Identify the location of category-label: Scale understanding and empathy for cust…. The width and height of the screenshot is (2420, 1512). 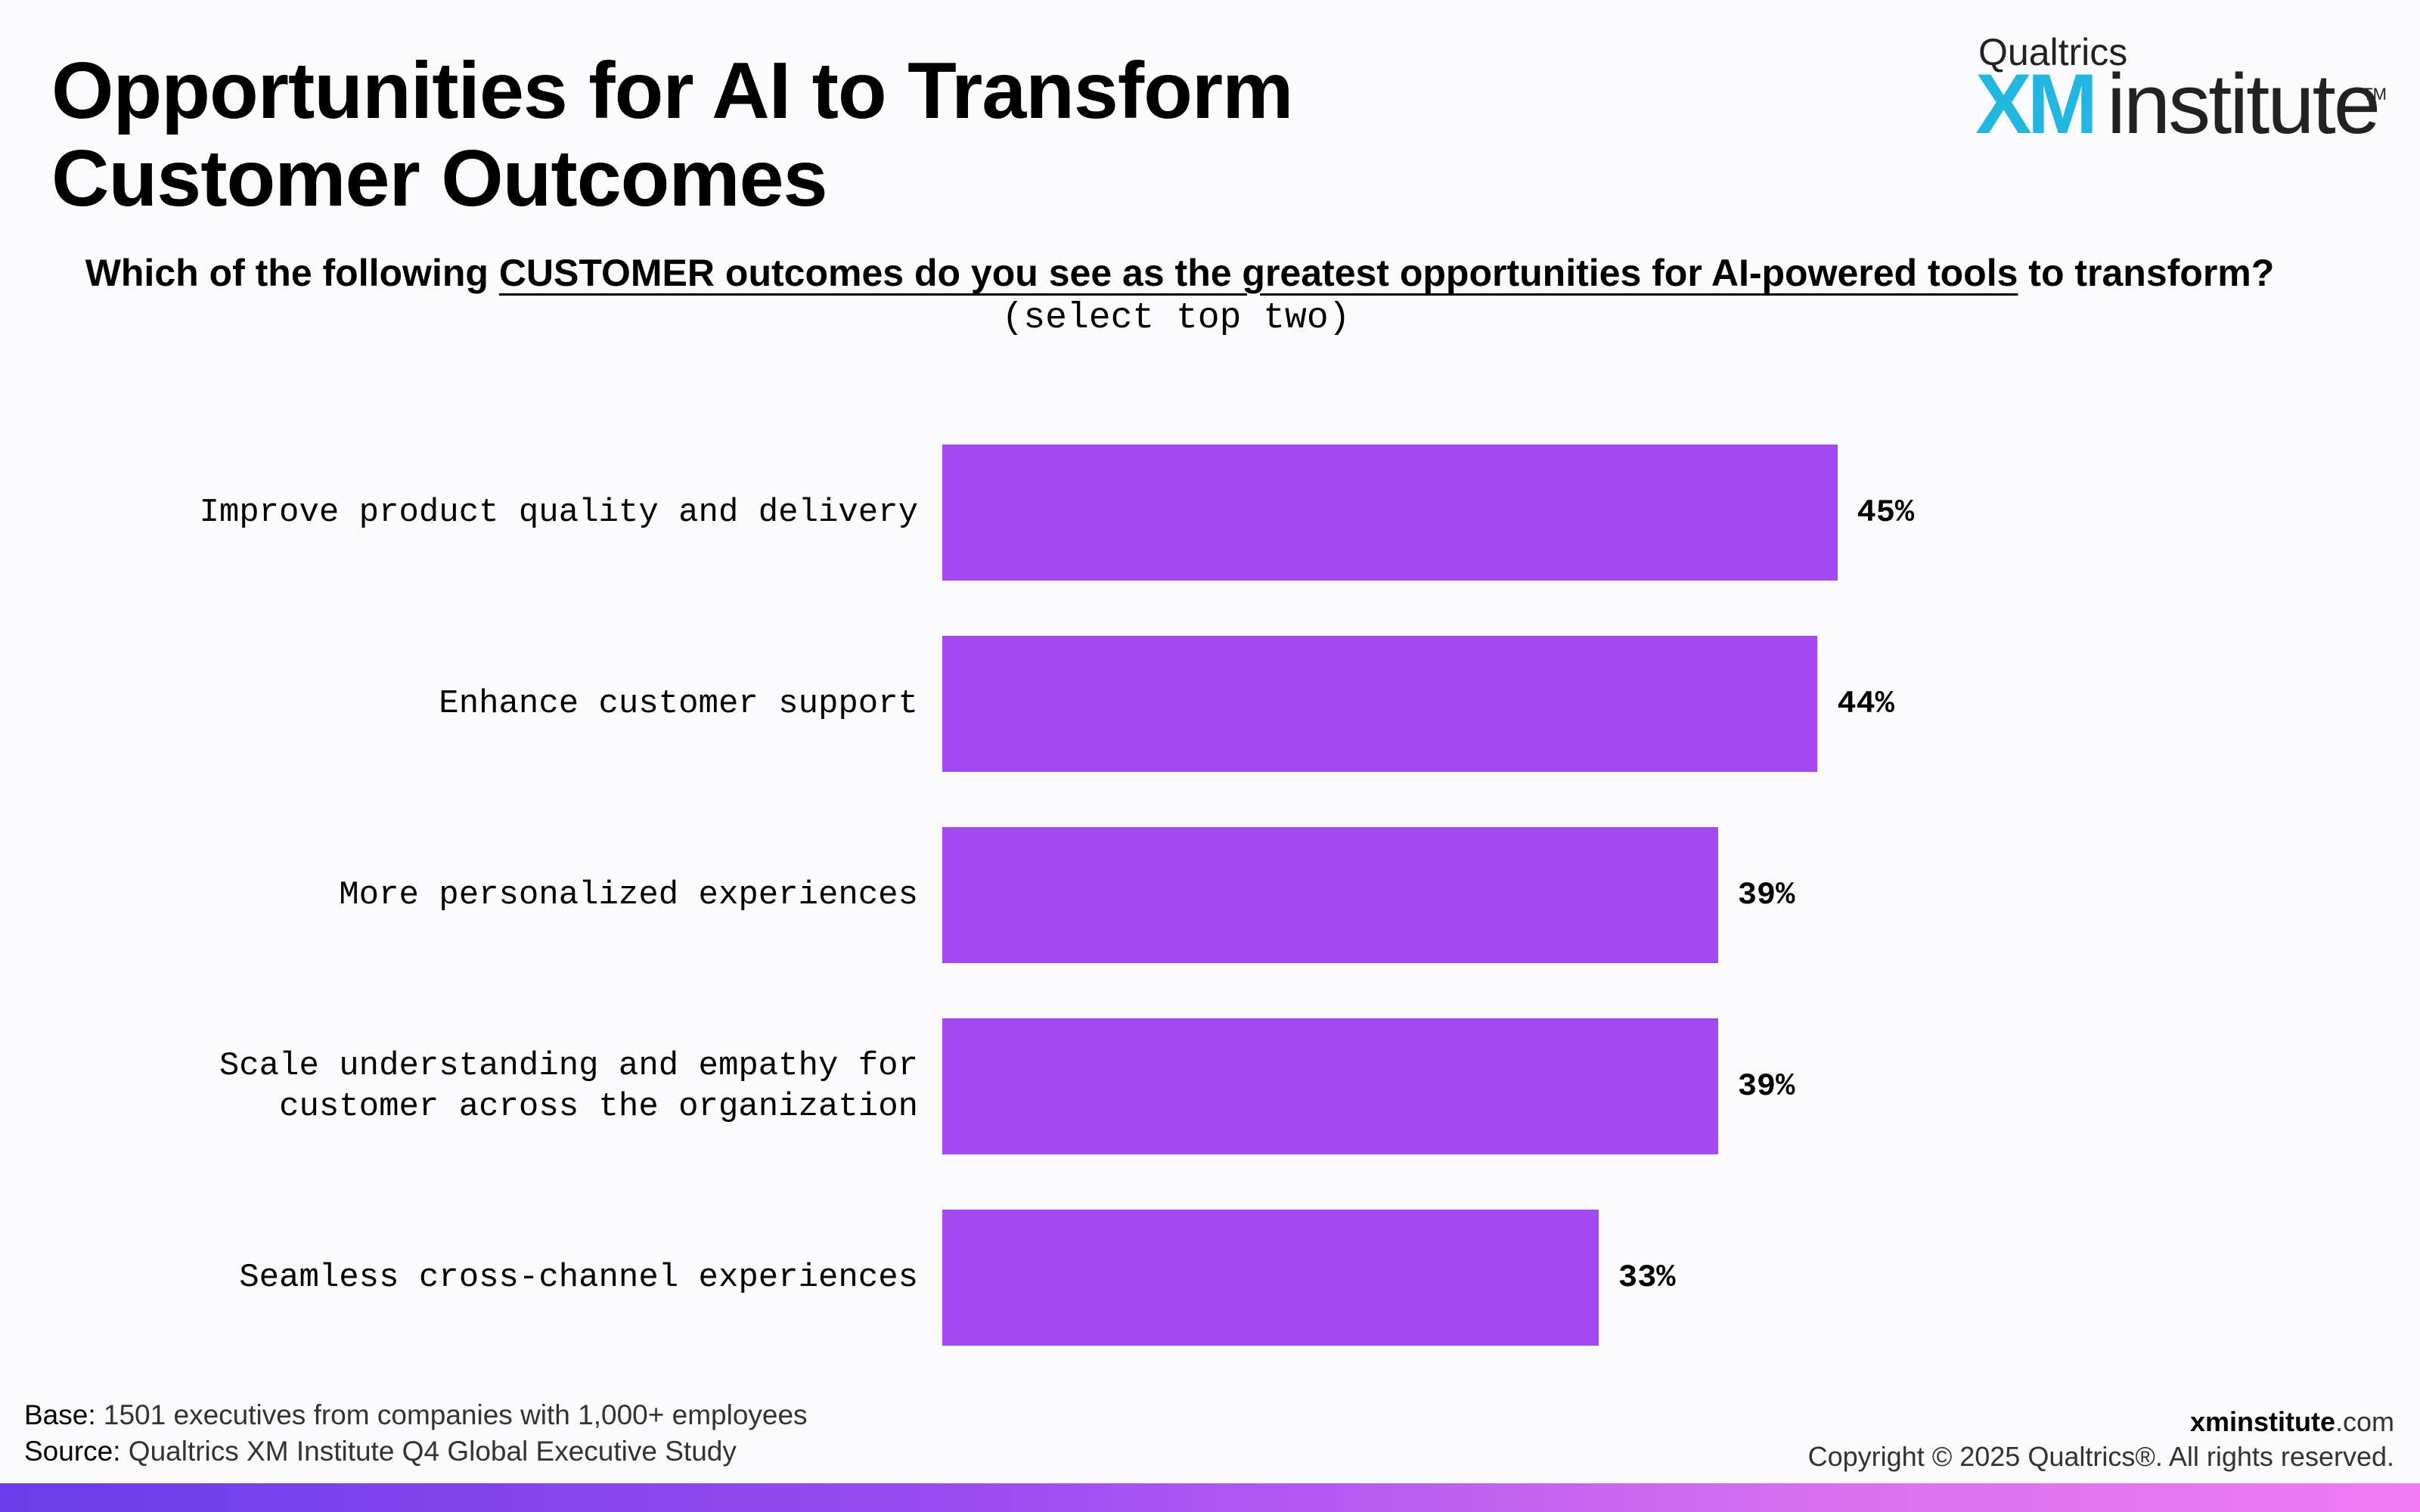
(568, 1086).